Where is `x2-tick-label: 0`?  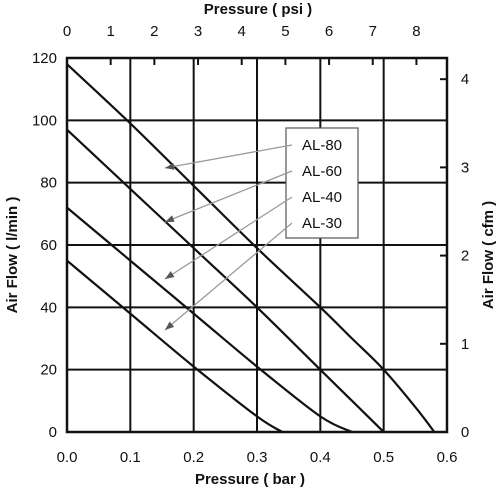
x2-tick-label: 0 is located at coordinates (67, 31).